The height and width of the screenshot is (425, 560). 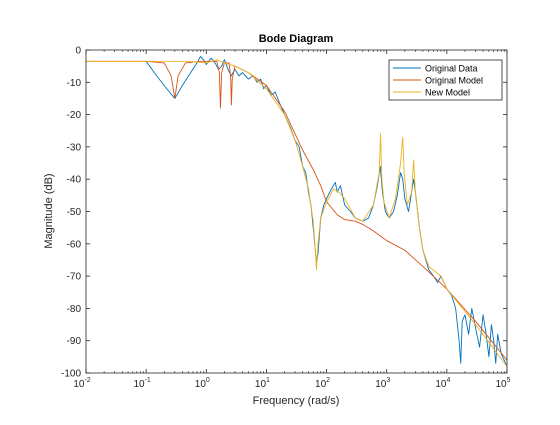 I want to click on x-tick-label: 10⁵, so click(x=502, y=383).